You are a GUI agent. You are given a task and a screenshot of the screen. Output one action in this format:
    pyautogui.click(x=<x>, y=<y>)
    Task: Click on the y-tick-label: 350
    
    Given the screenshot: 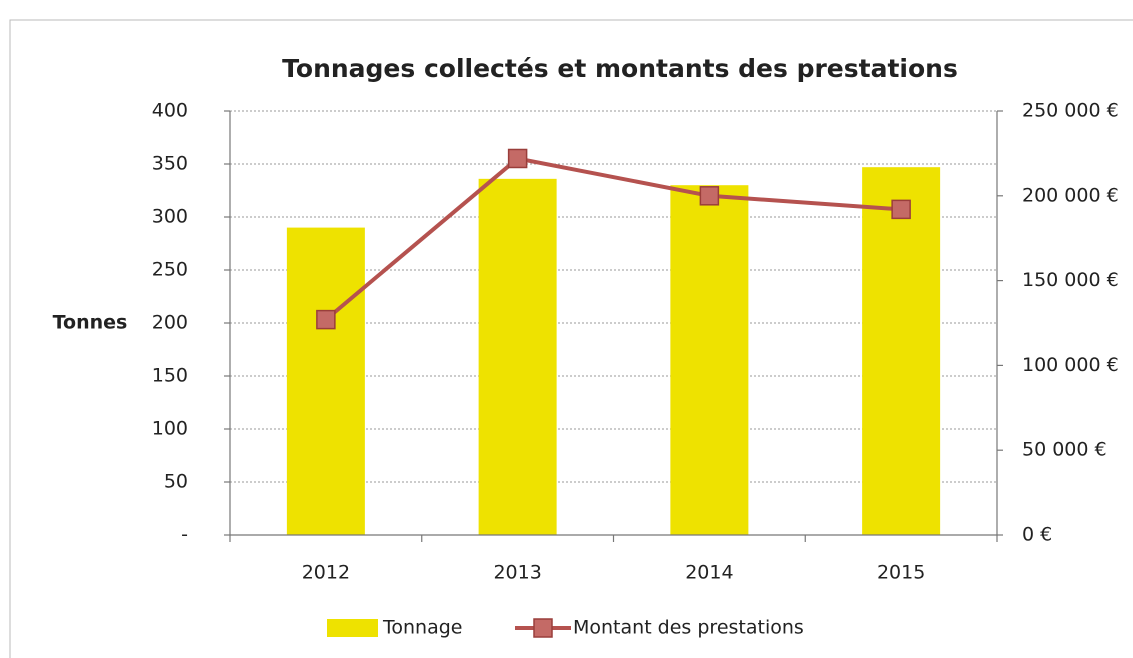 What is the action you would take?
    pyautogui.click(x=170, y=164)
    